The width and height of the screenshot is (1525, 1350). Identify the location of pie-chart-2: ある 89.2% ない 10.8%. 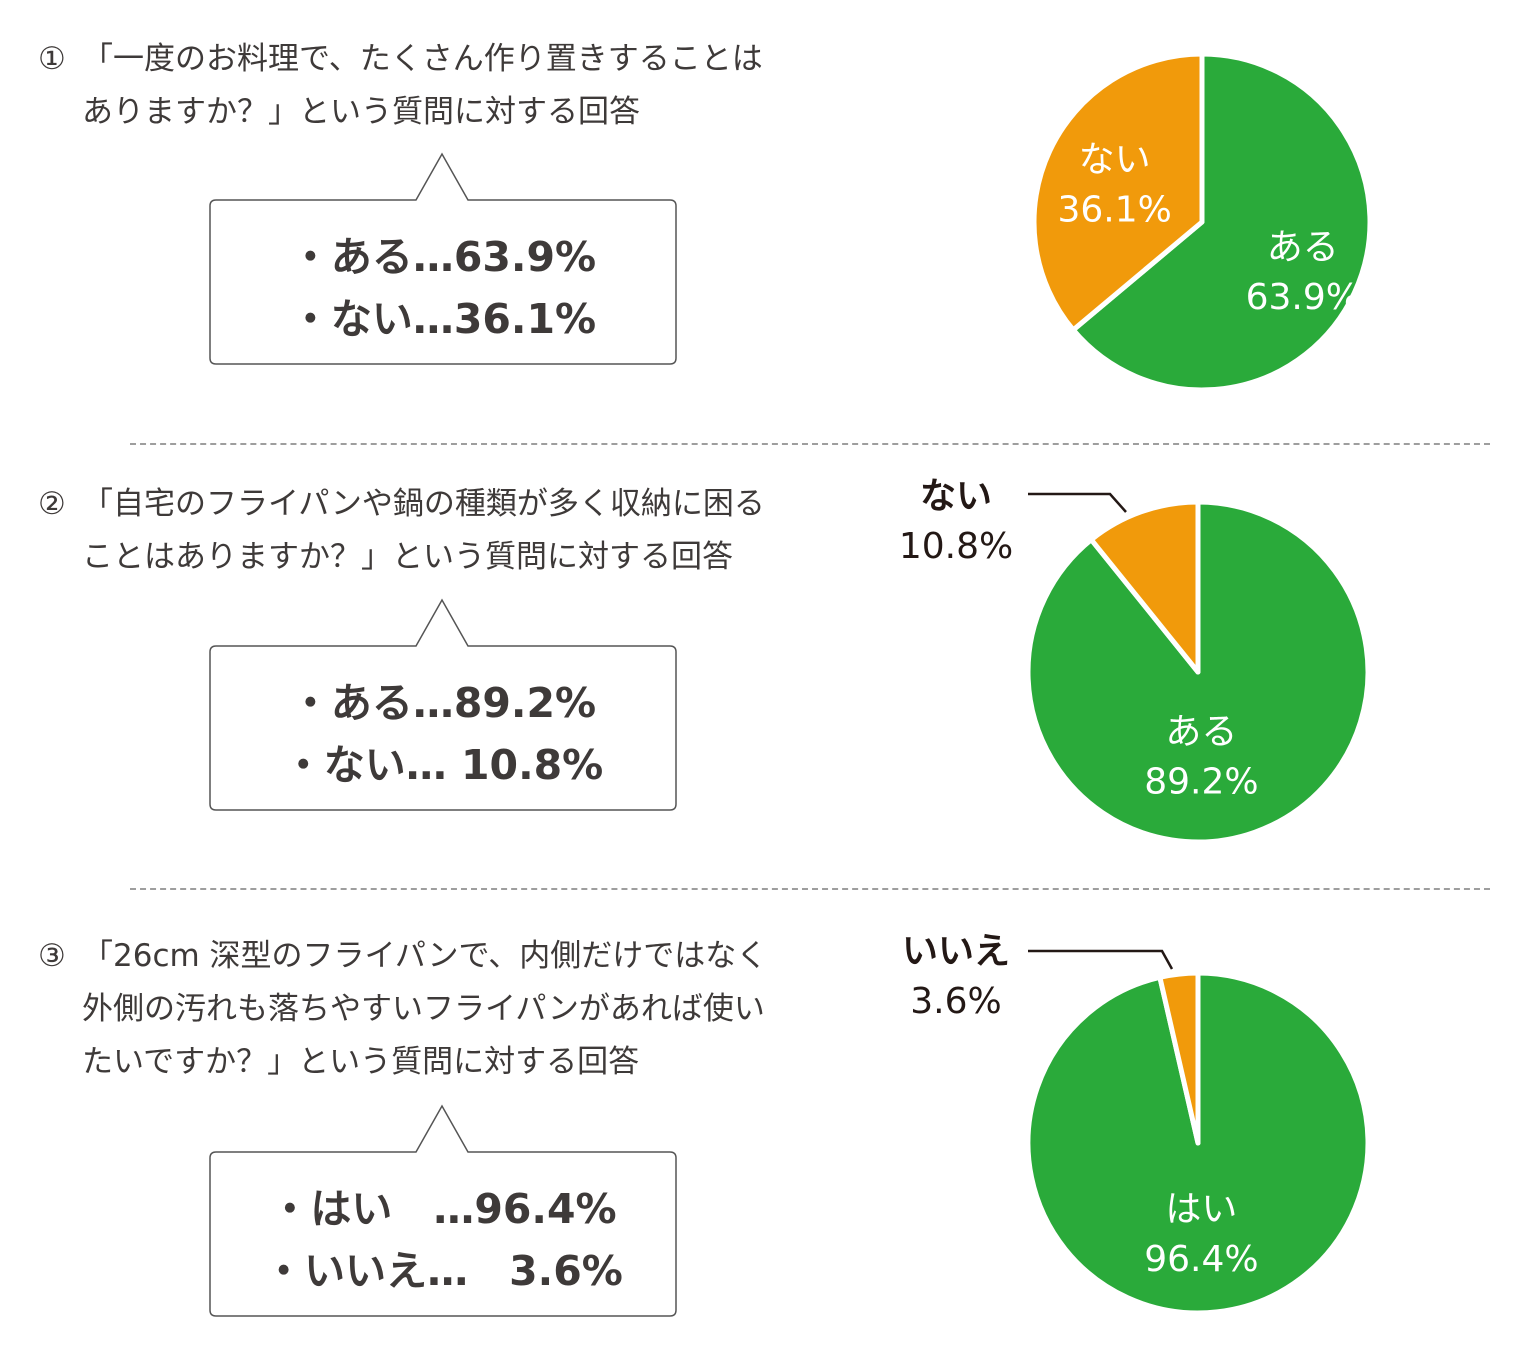
(1135, 660).